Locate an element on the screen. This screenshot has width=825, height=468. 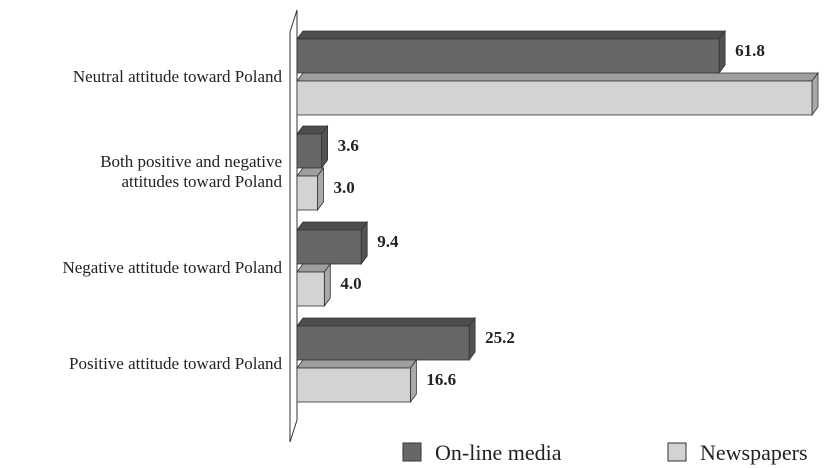
category-label: Neutral attitude toward Poland is located at coordinates (177, 76).